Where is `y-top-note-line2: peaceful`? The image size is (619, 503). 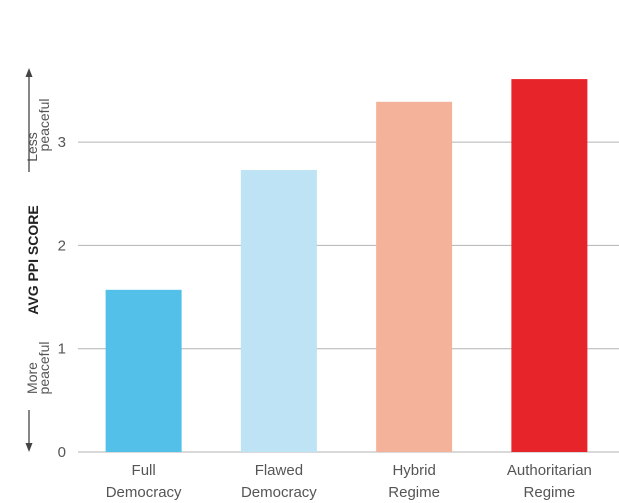 y-top-note-line2: peaceful is located at coordinates (44, 125).